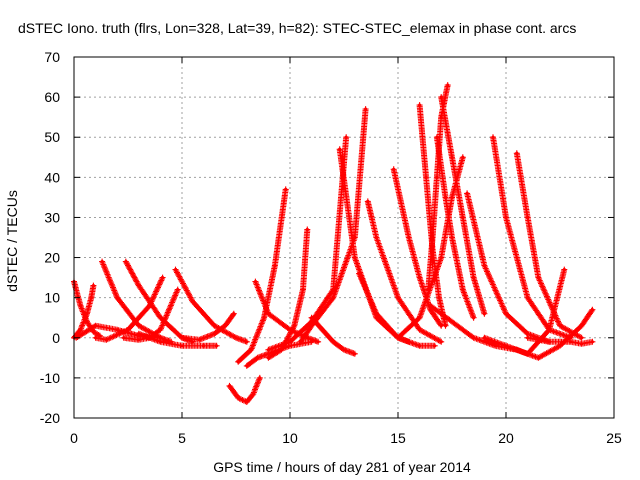 The width and height of the screenshot is (640, 480). What do you see at coordinates (50, 418) in the screenshot?
I see `y-tick-label: -20` at bounding box center [50, 418].